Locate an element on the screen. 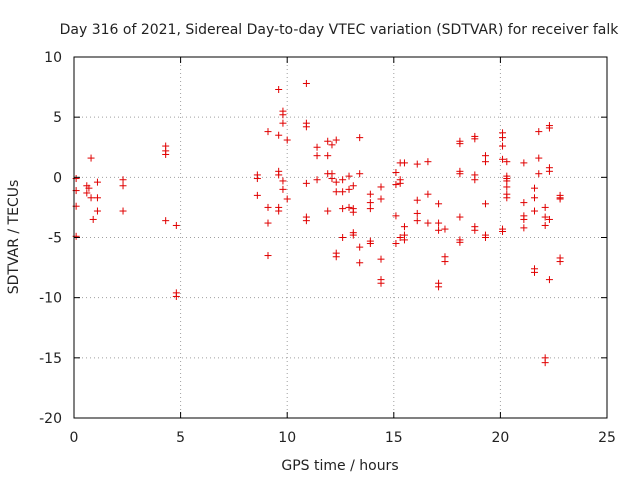  x-tick-label: 5 is located at coordinates (180, 438).